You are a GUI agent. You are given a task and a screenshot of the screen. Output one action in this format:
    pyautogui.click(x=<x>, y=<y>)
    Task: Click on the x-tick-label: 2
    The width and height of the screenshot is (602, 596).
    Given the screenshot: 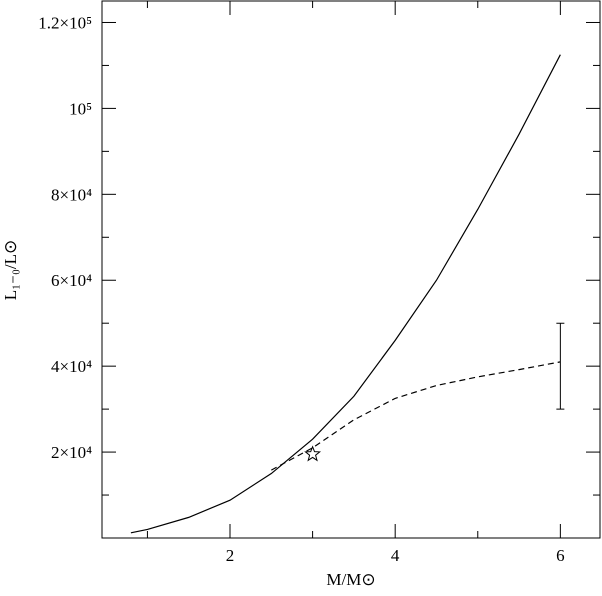 What is the action you would take?
    pyautogui.click(x=230, y=555)
    